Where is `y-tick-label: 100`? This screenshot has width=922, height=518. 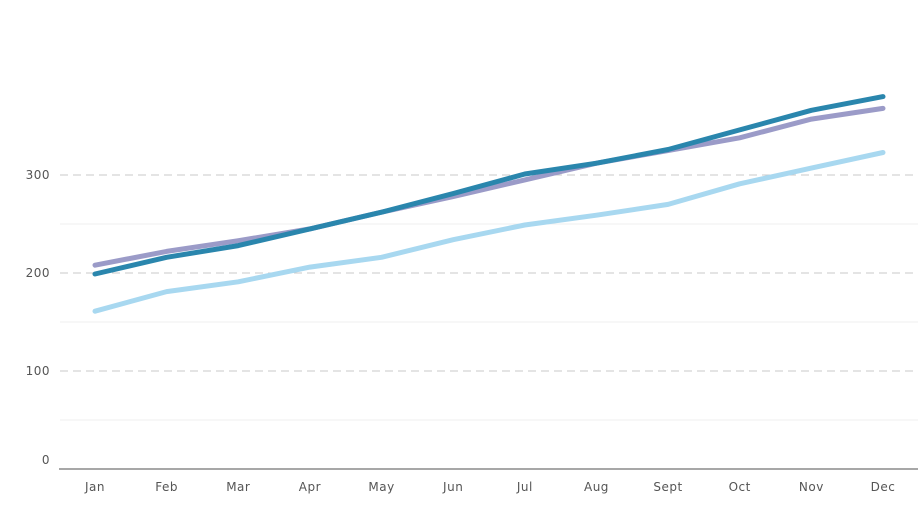 y-tick-label: 100 is located at coordinates (38, 371).